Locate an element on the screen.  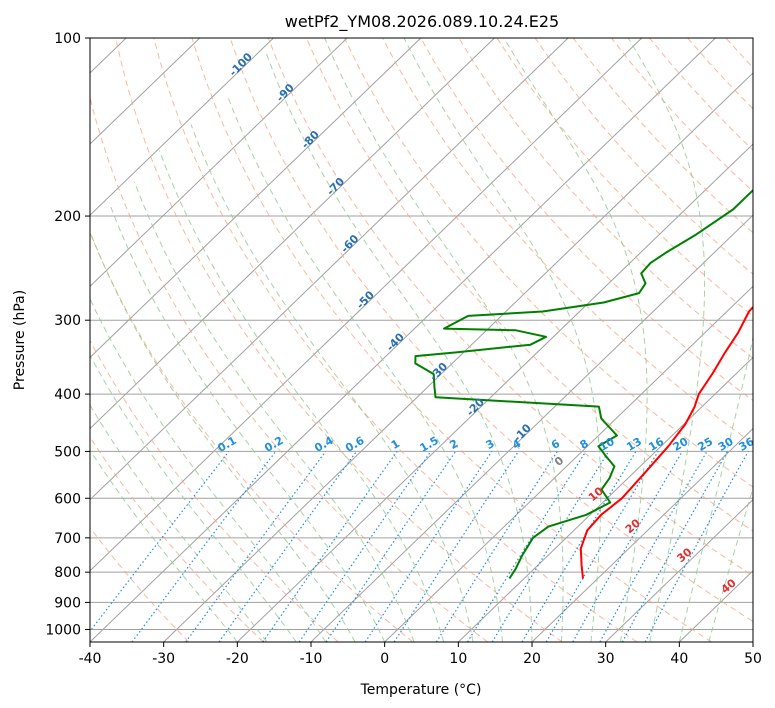
x-tick-label: -10 is located at coordinates (311, 659).